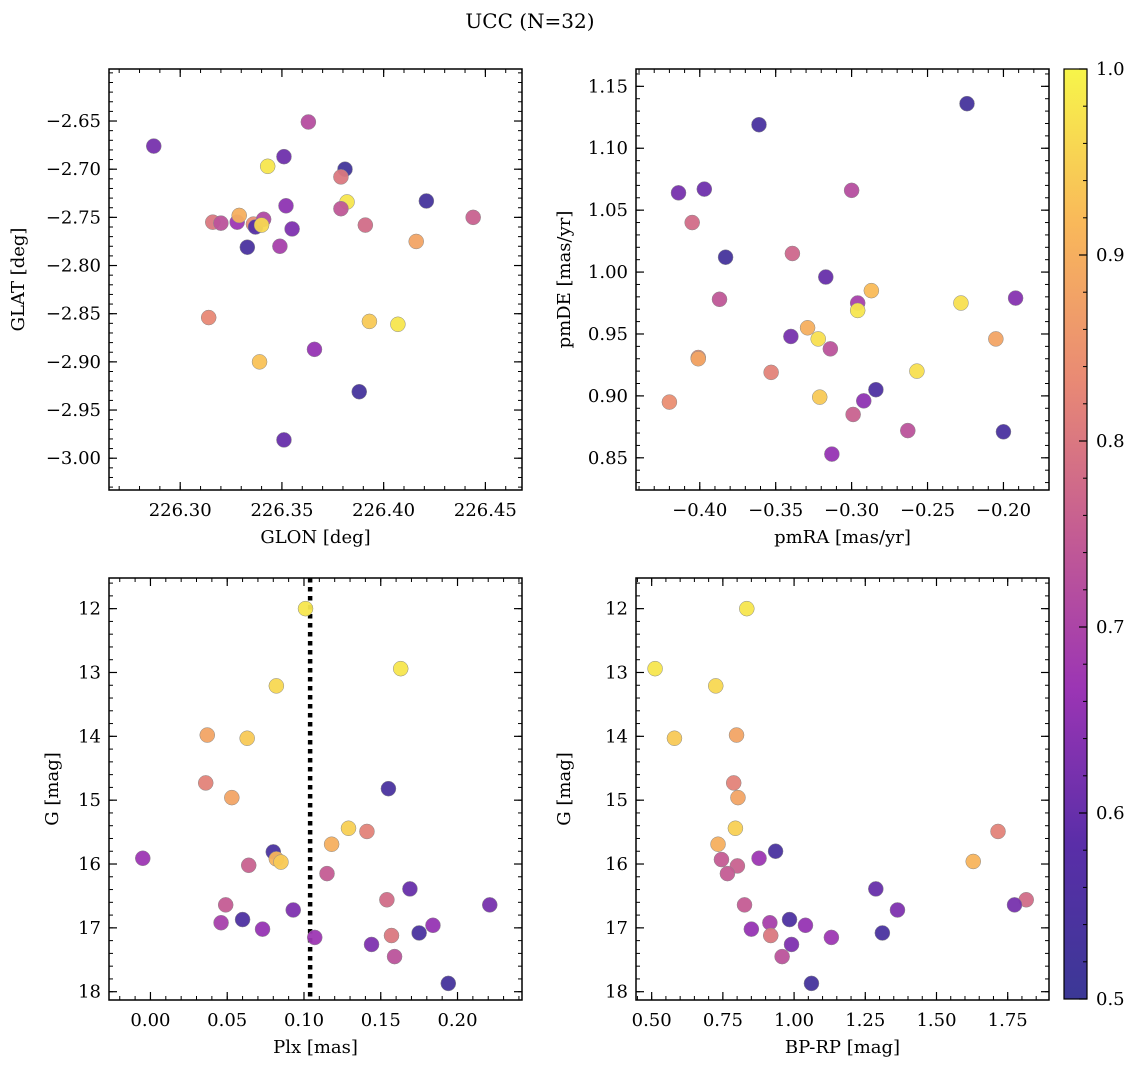 The height and width of the screenshot is (1068, 1136). I want to click on y-axis-label: pmDE [mas/yr], so click(564, 280).